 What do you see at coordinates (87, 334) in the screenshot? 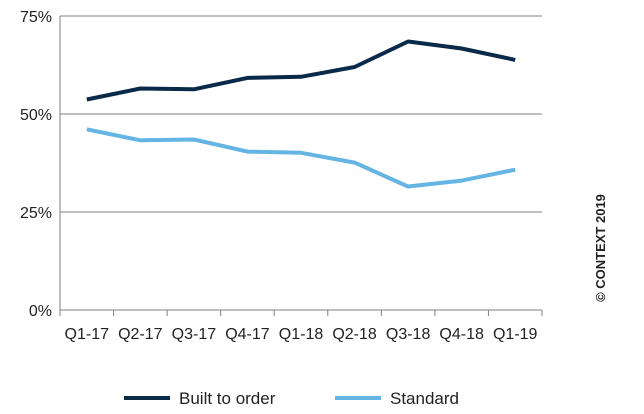
I see `x-tick-label: Q1-17` at bounding box center [87, 334].